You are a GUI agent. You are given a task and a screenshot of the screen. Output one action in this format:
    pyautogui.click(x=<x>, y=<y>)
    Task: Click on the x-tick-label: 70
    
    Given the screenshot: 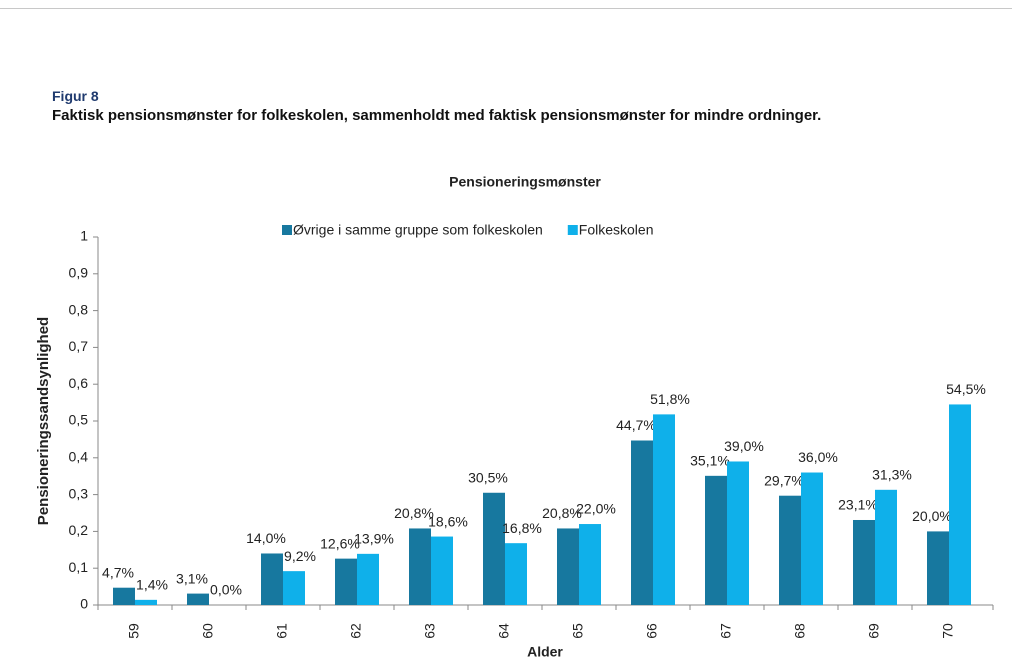 What is the action you would take?
    pyautogui.click(x=948, y=631)
    